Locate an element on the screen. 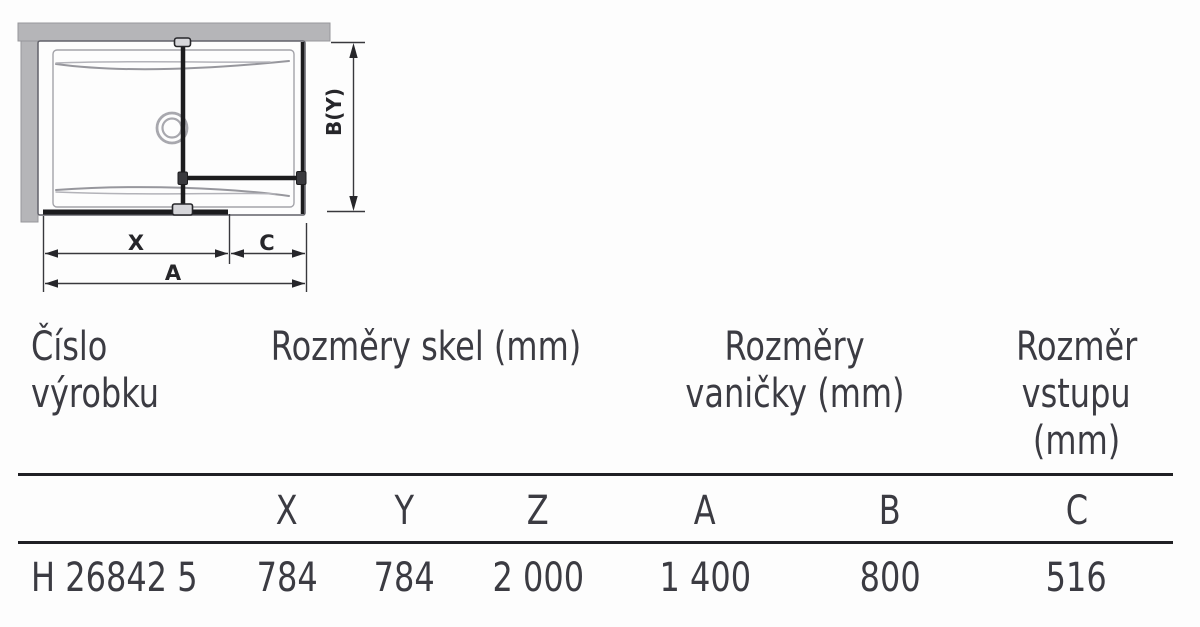  support-bar-left-connector is located at coordinates (182, 178).